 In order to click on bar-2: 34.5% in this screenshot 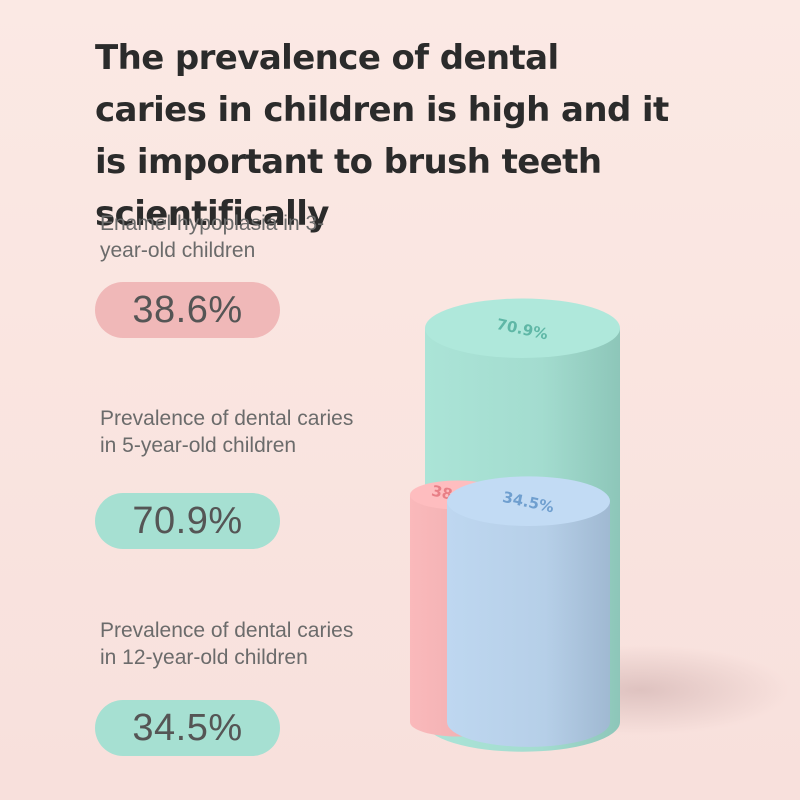, I will do `click(528, 611)`.